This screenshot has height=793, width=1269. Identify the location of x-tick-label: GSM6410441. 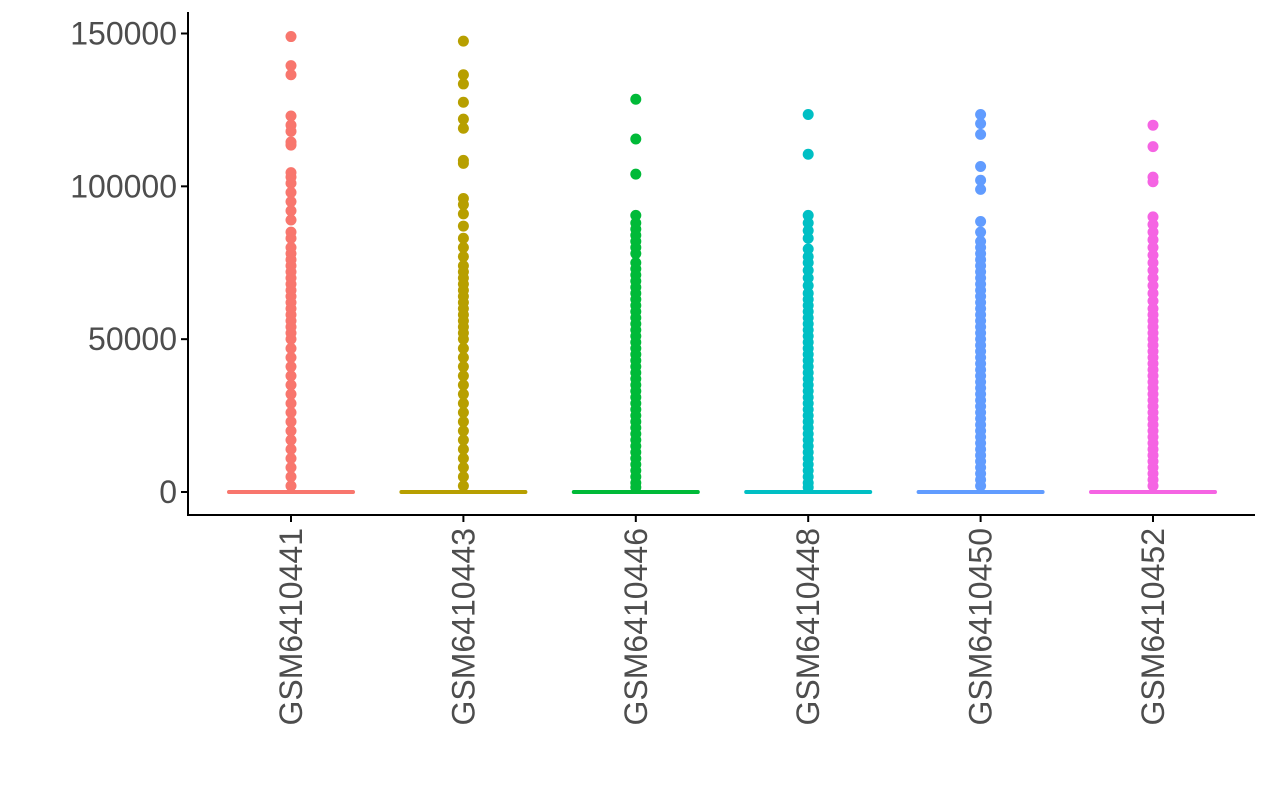
(291, 626).